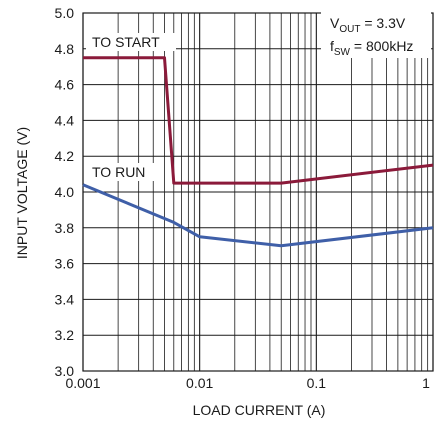 The width and height of the screenshot is (434, 429). Describe the element at coordinates (65, 371) in the screenshot. I see `y-tick-label: 3.0` at that location.